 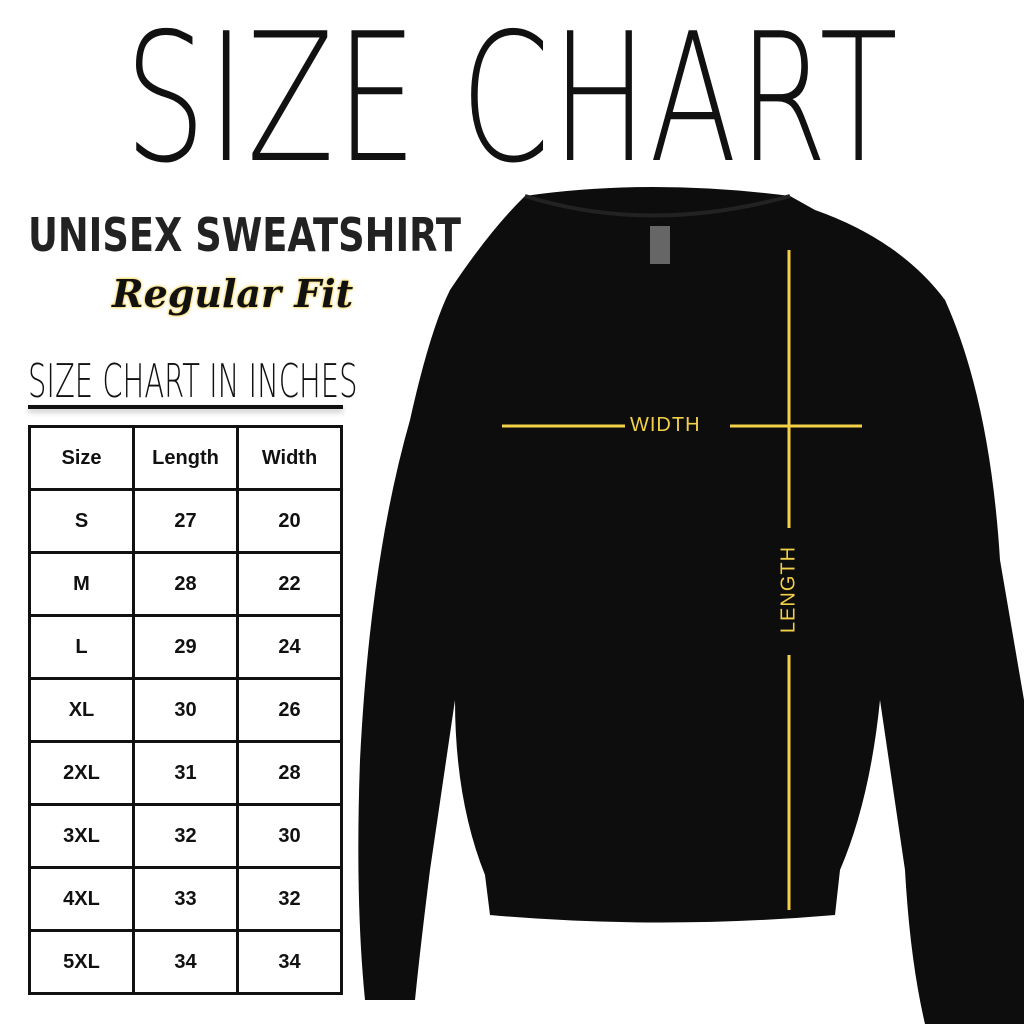 I want to click on header-size: Size, so click(x=81, y=458).